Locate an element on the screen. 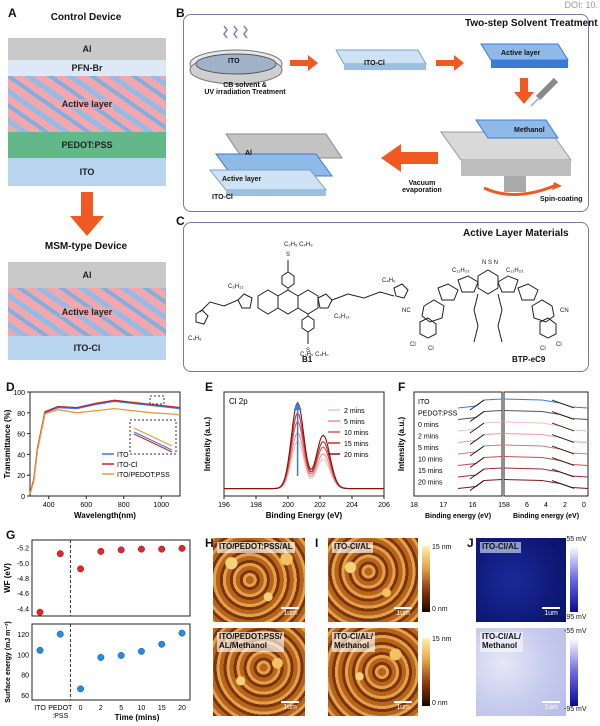 This screenshot has width=600, height=726. b-stack-itocl: ITO-Cl is located at coordinates (222, 197).